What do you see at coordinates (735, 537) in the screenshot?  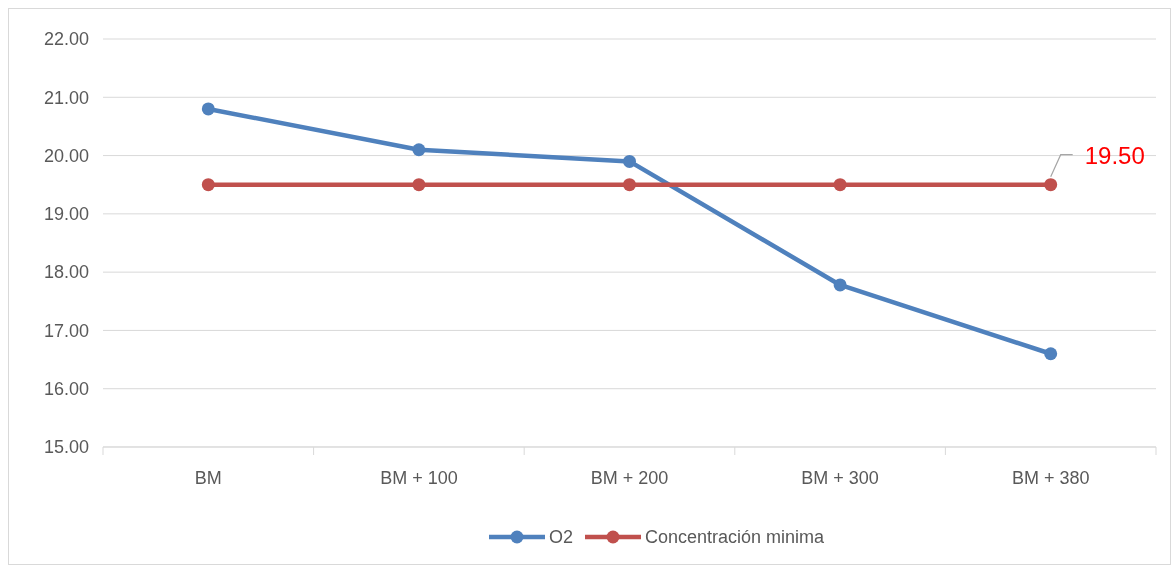 I see `legend-label: Concentración minima` at bounding box center [735, 537].